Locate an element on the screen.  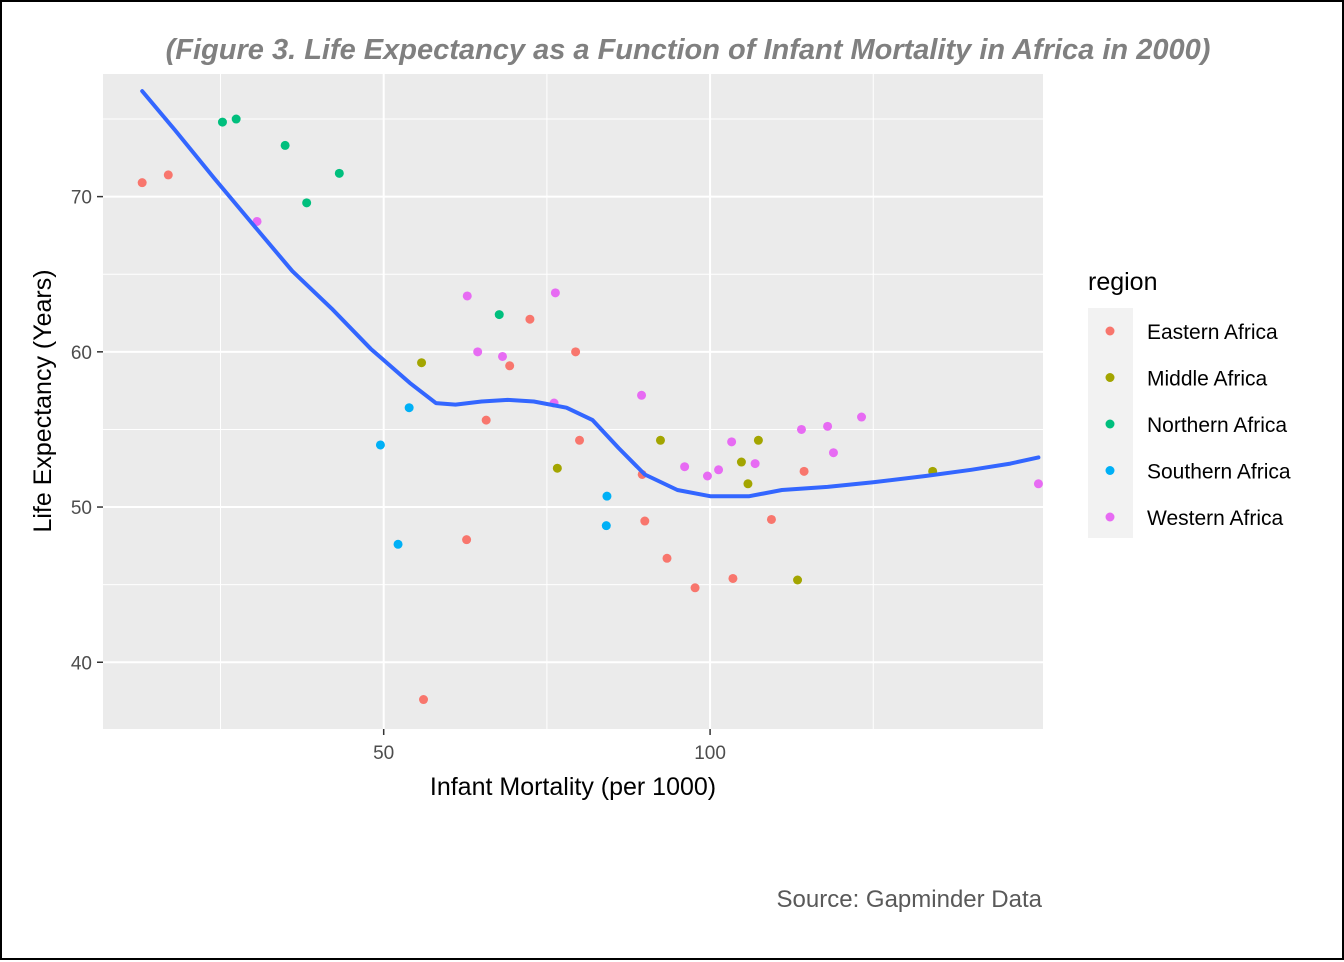
y-axis-title: Life Expectancy (Years) is located at coordinates (43, 400).